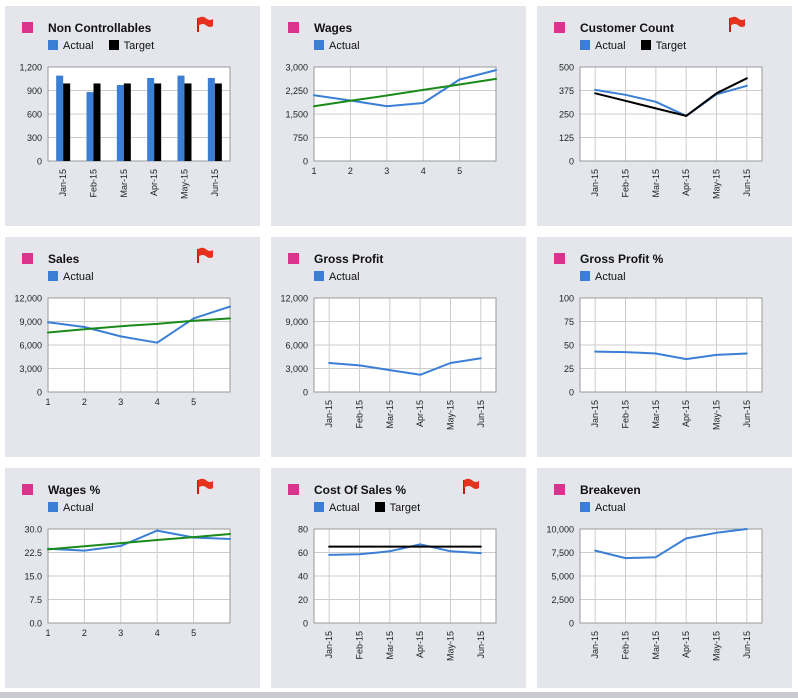  What do you see at coordinates (34, 91) in the screenshot?
I see `y-tick-label: 900` at bounding box center [34, 91].